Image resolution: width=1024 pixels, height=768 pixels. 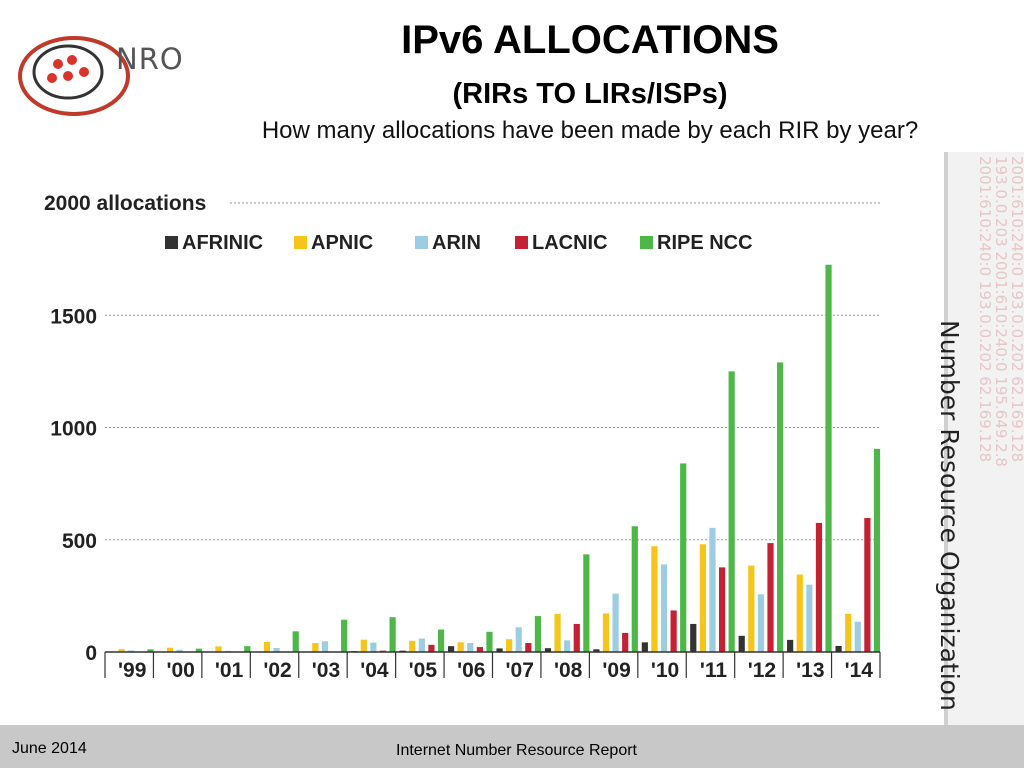 I want to click on legend-swatch-lacnic, so click(x=521, y=242).